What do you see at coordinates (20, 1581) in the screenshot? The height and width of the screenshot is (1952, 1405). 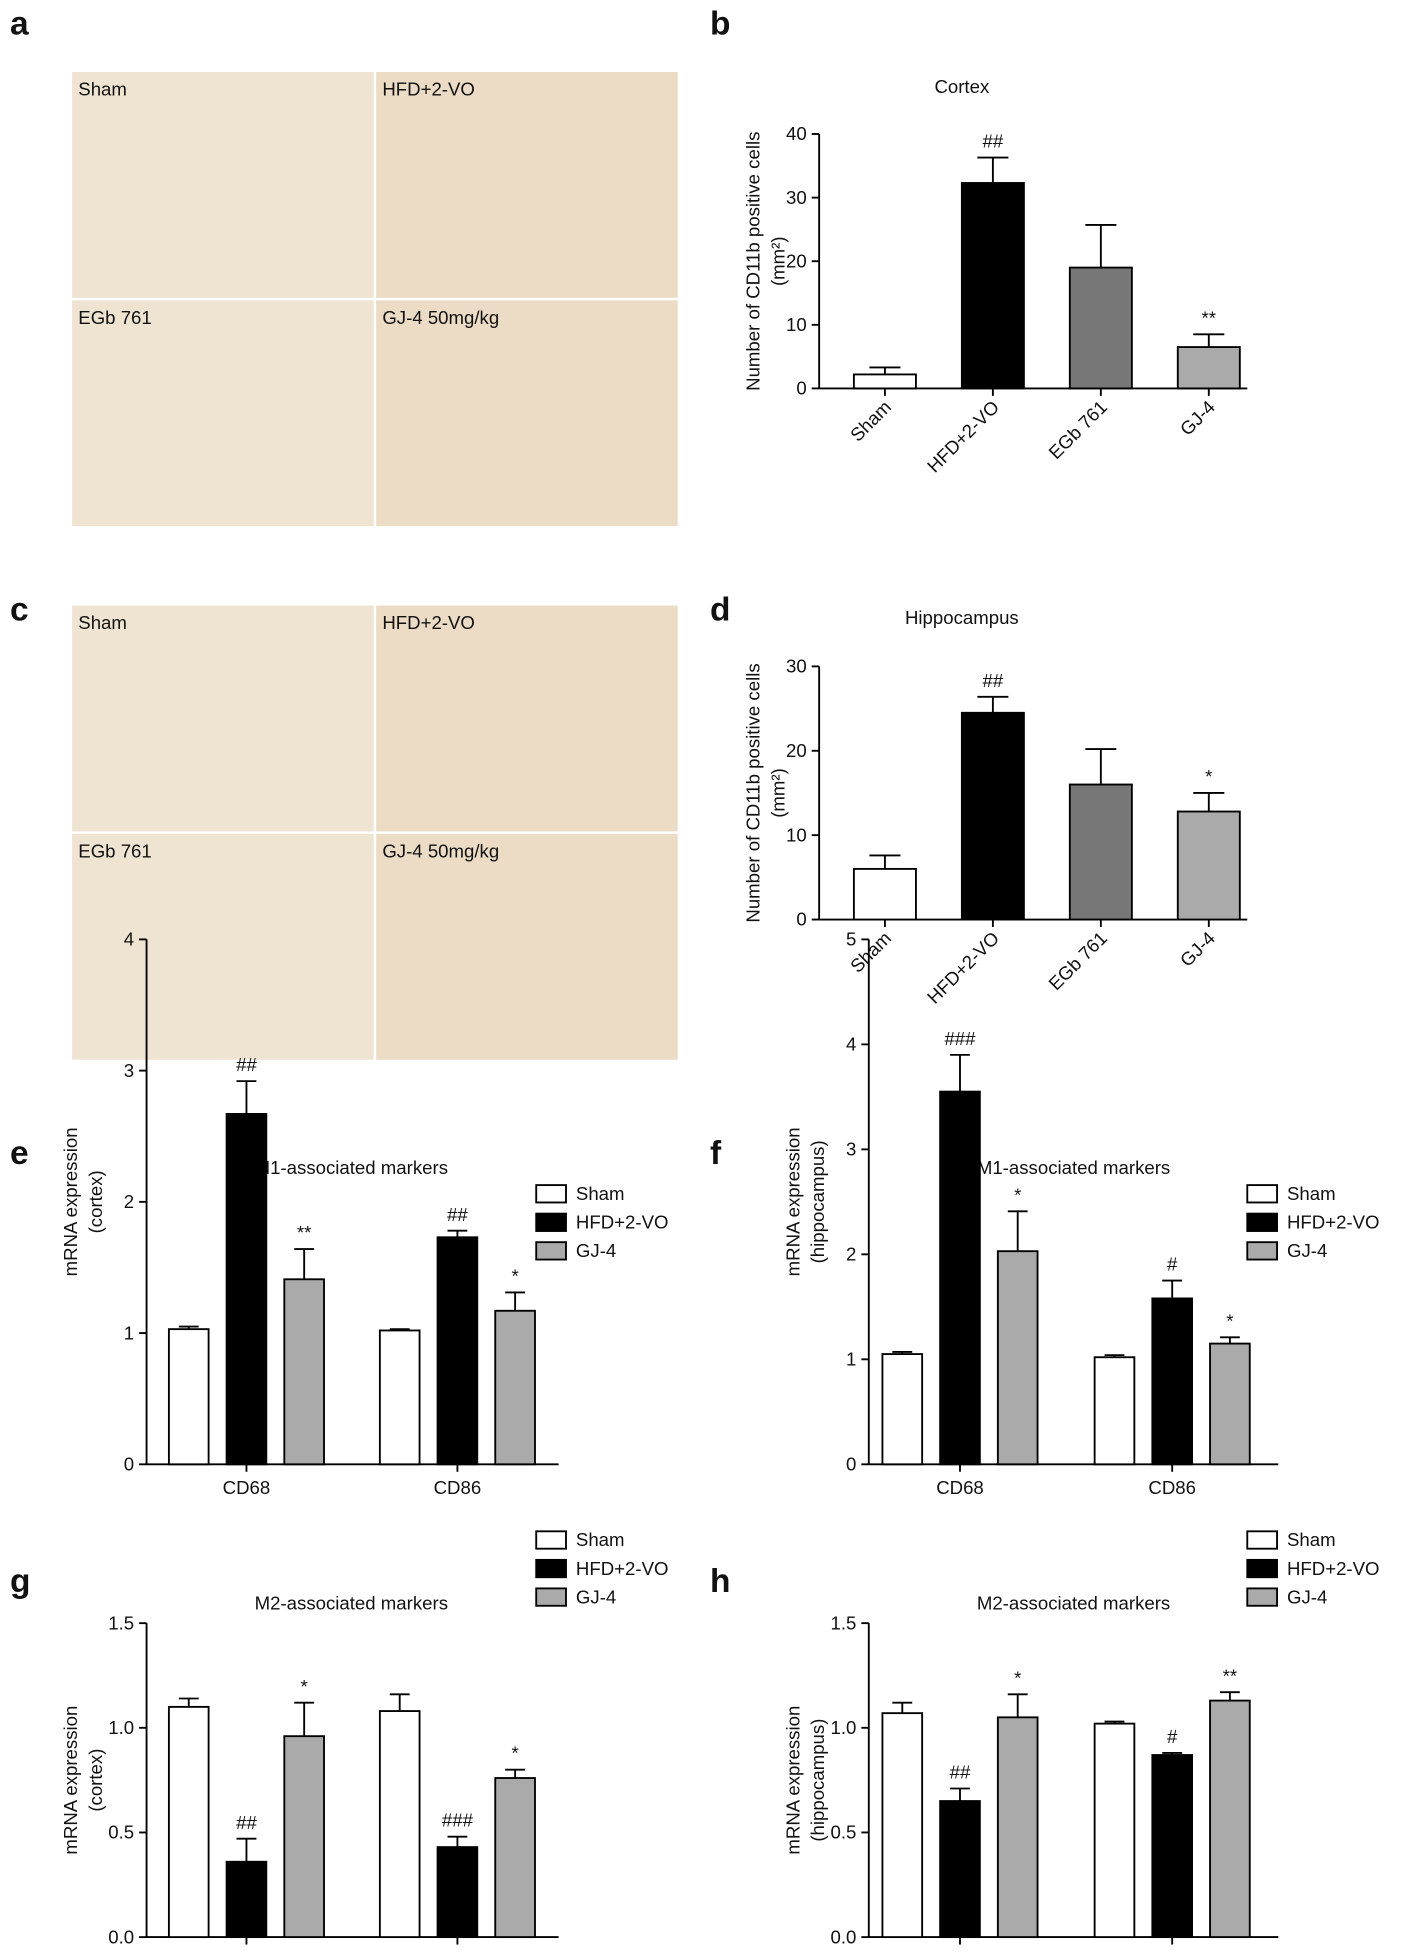 I see `panel-letter: g` at bounding box center [20, 1581].